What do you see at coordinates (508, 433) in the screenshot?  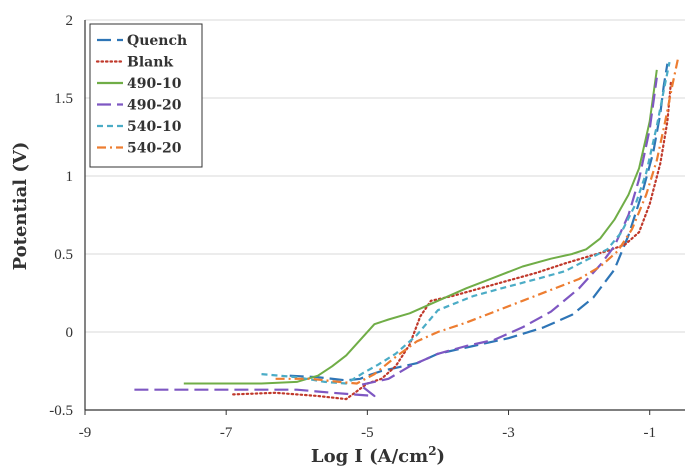 I see `x-tick-label-3: -3` at bounding box center [508, 433].